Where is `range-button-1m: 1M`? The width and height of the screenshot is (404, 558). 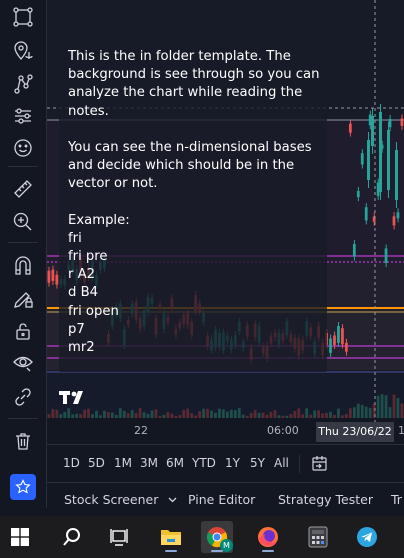
range-button-1m: 1M is located at coordinates (123, 463).